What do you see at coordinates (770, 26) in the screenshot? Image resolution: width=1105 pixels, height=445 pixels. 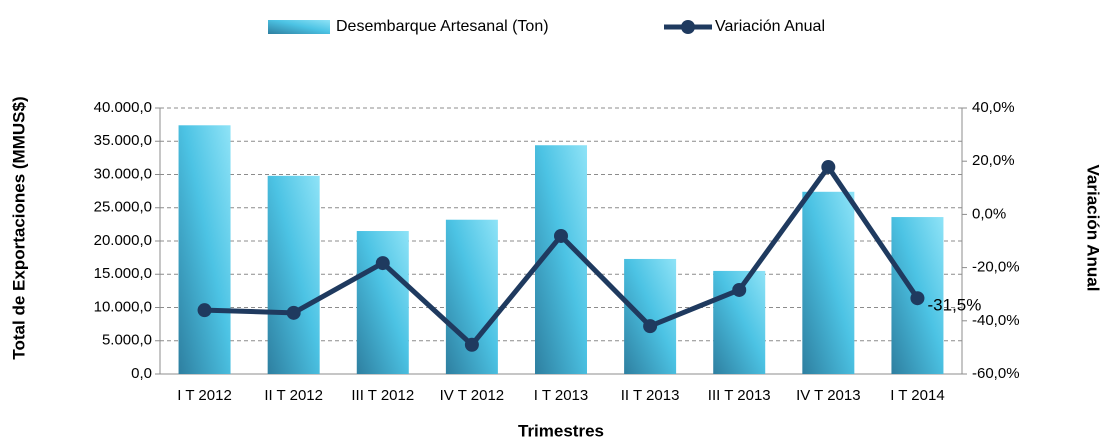 I see `legend-label: Variación Anual` at bounding box center [770, 26].